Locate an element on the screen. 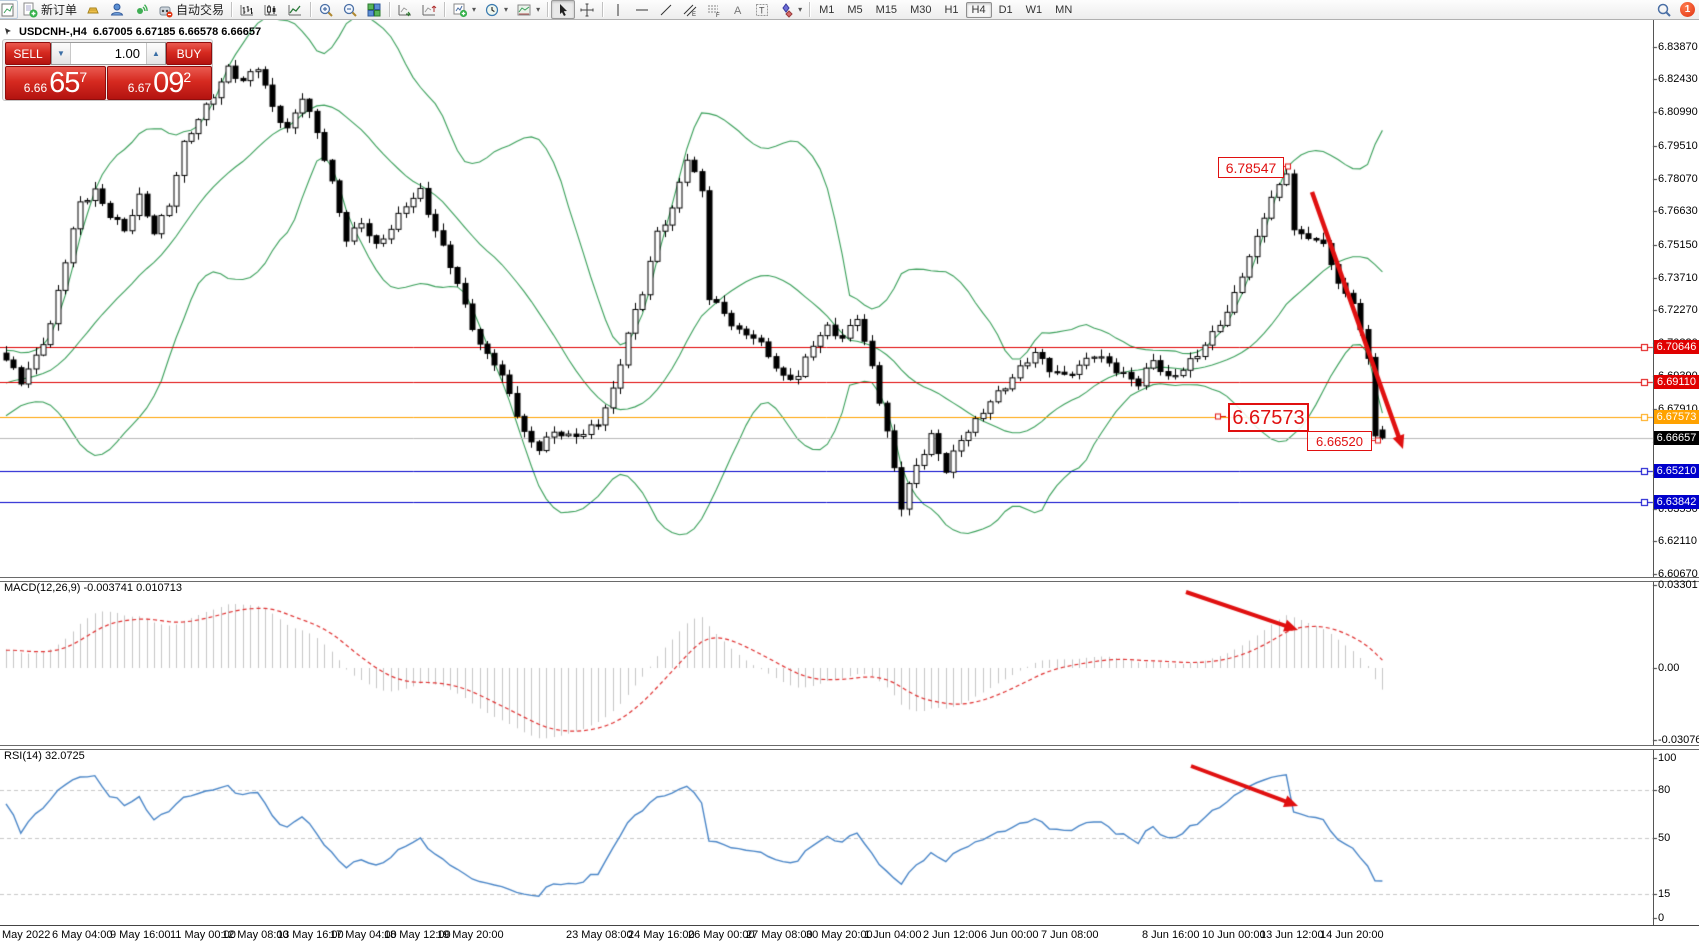 This screenshot has height=941, width=1699. svg-text: T is located at coordinates (762, 10).